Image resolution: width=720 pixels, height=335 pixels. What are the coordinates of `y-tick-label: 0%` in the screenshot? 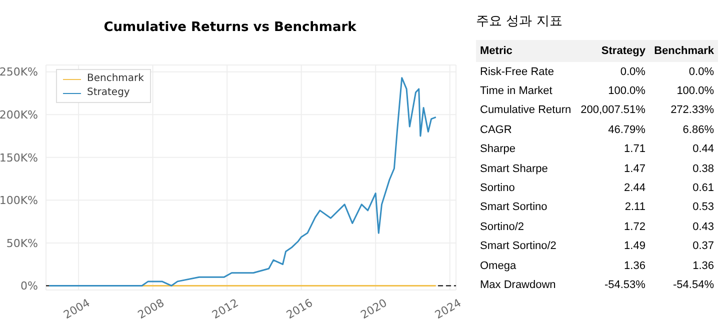 It's located at (29, 286).